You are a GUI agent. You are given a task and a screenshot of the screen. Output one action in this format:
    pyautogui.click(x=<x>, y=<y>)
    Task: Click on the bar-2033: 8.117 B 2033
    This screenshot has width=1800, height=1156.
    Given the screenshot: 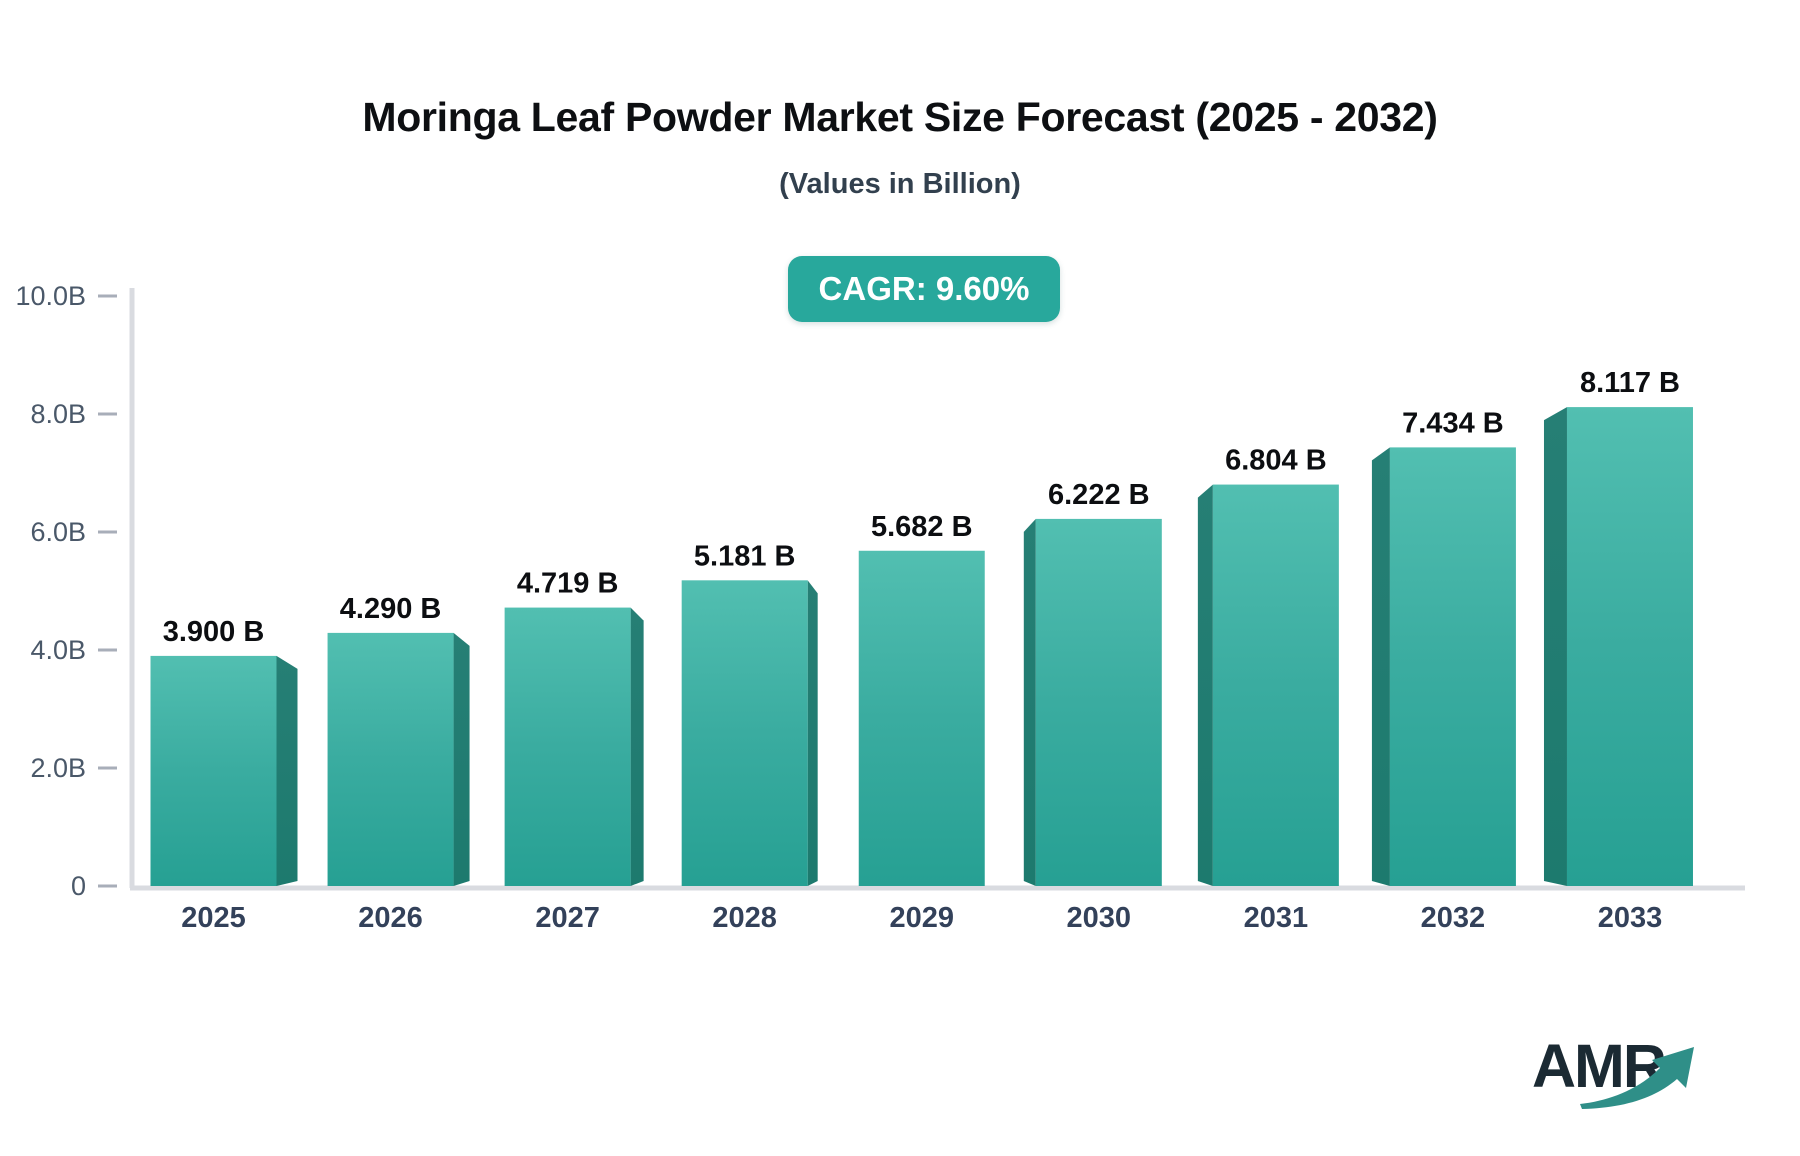 What is the action you would take?
    pyautogui.click(x=1618, y=650)
    